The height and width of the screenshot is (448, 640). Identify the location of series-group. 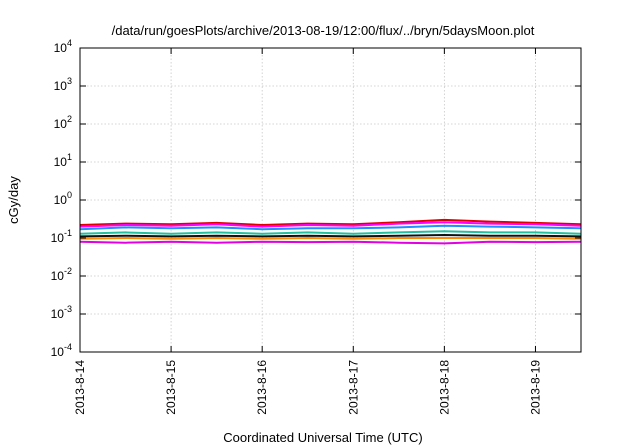
(330, 231).